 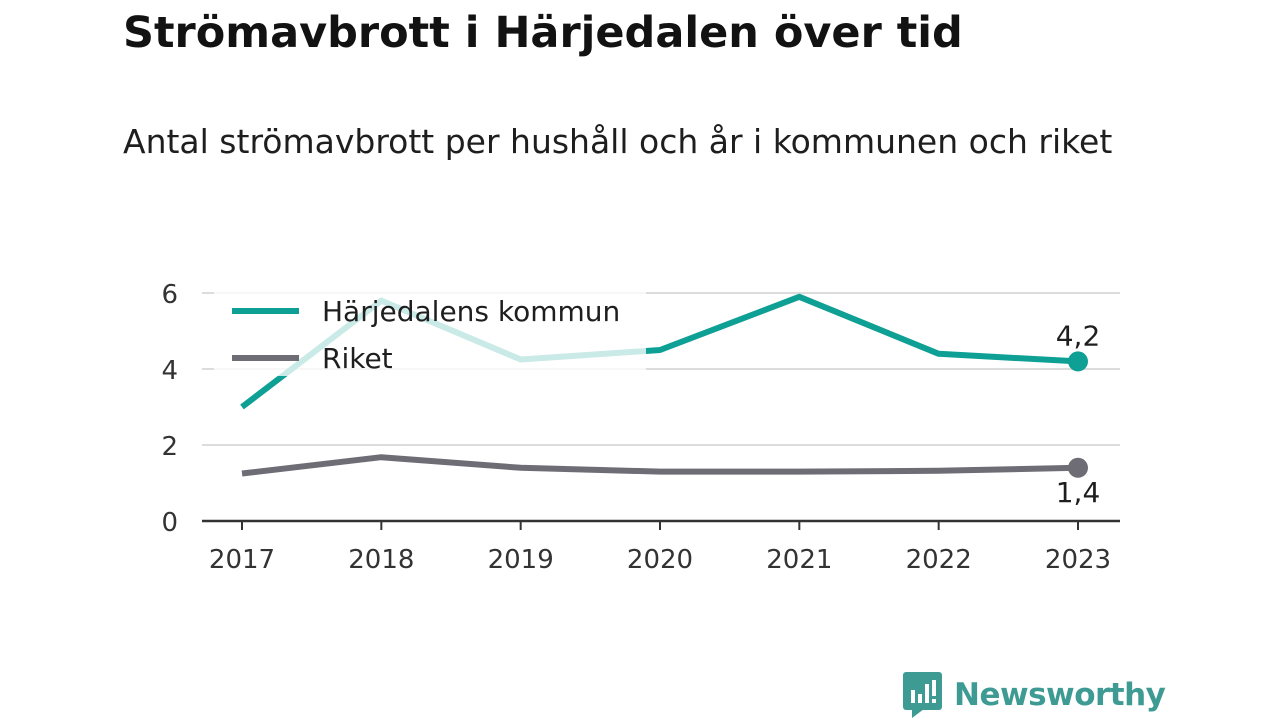 What do you see at coordinates (1078, 560) in the screenshot?
I see `x-tick-label: 2023` at bounding box center [1078, 560].